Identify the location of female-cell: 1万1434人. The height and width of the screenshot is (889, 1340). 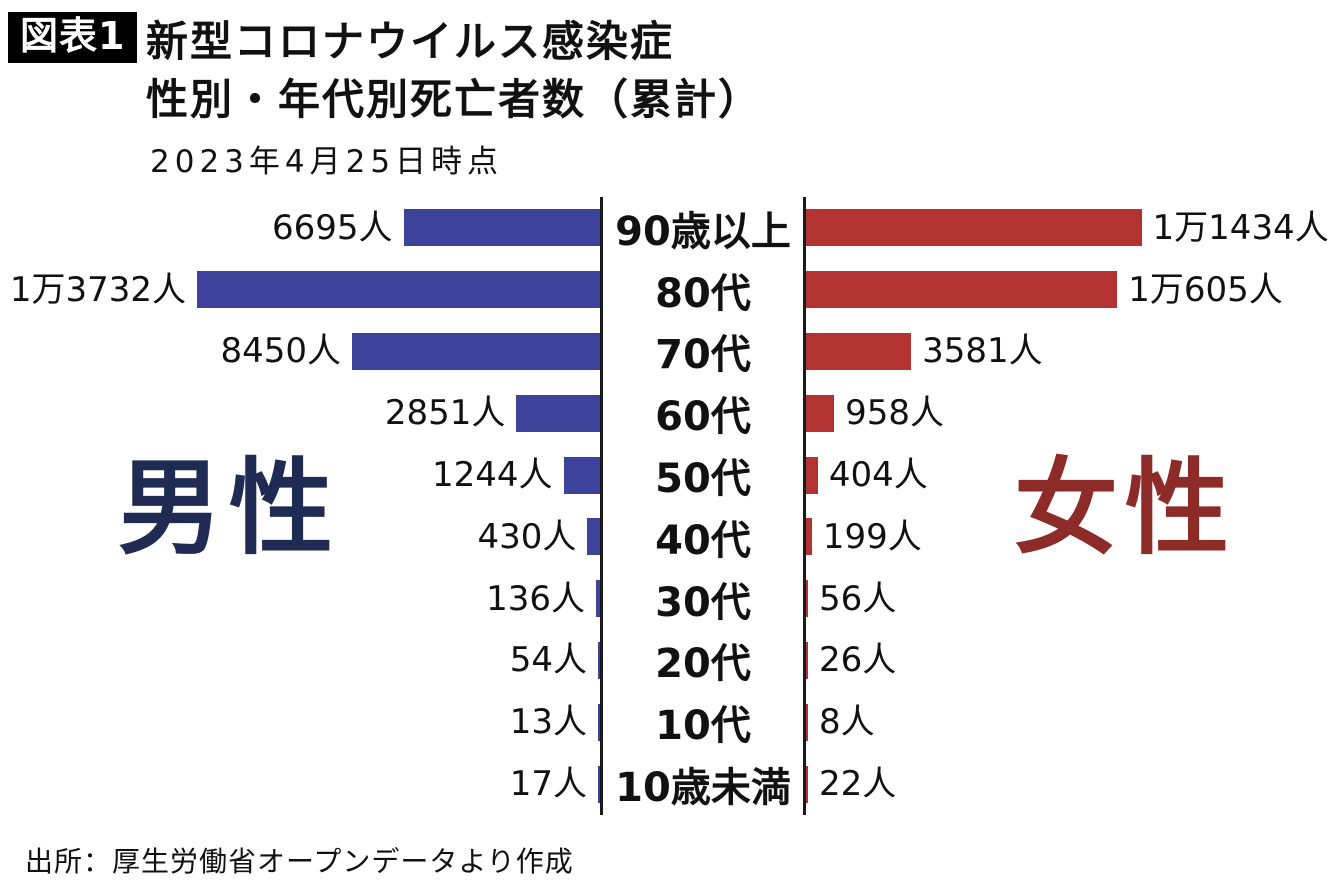
(1073, 228).